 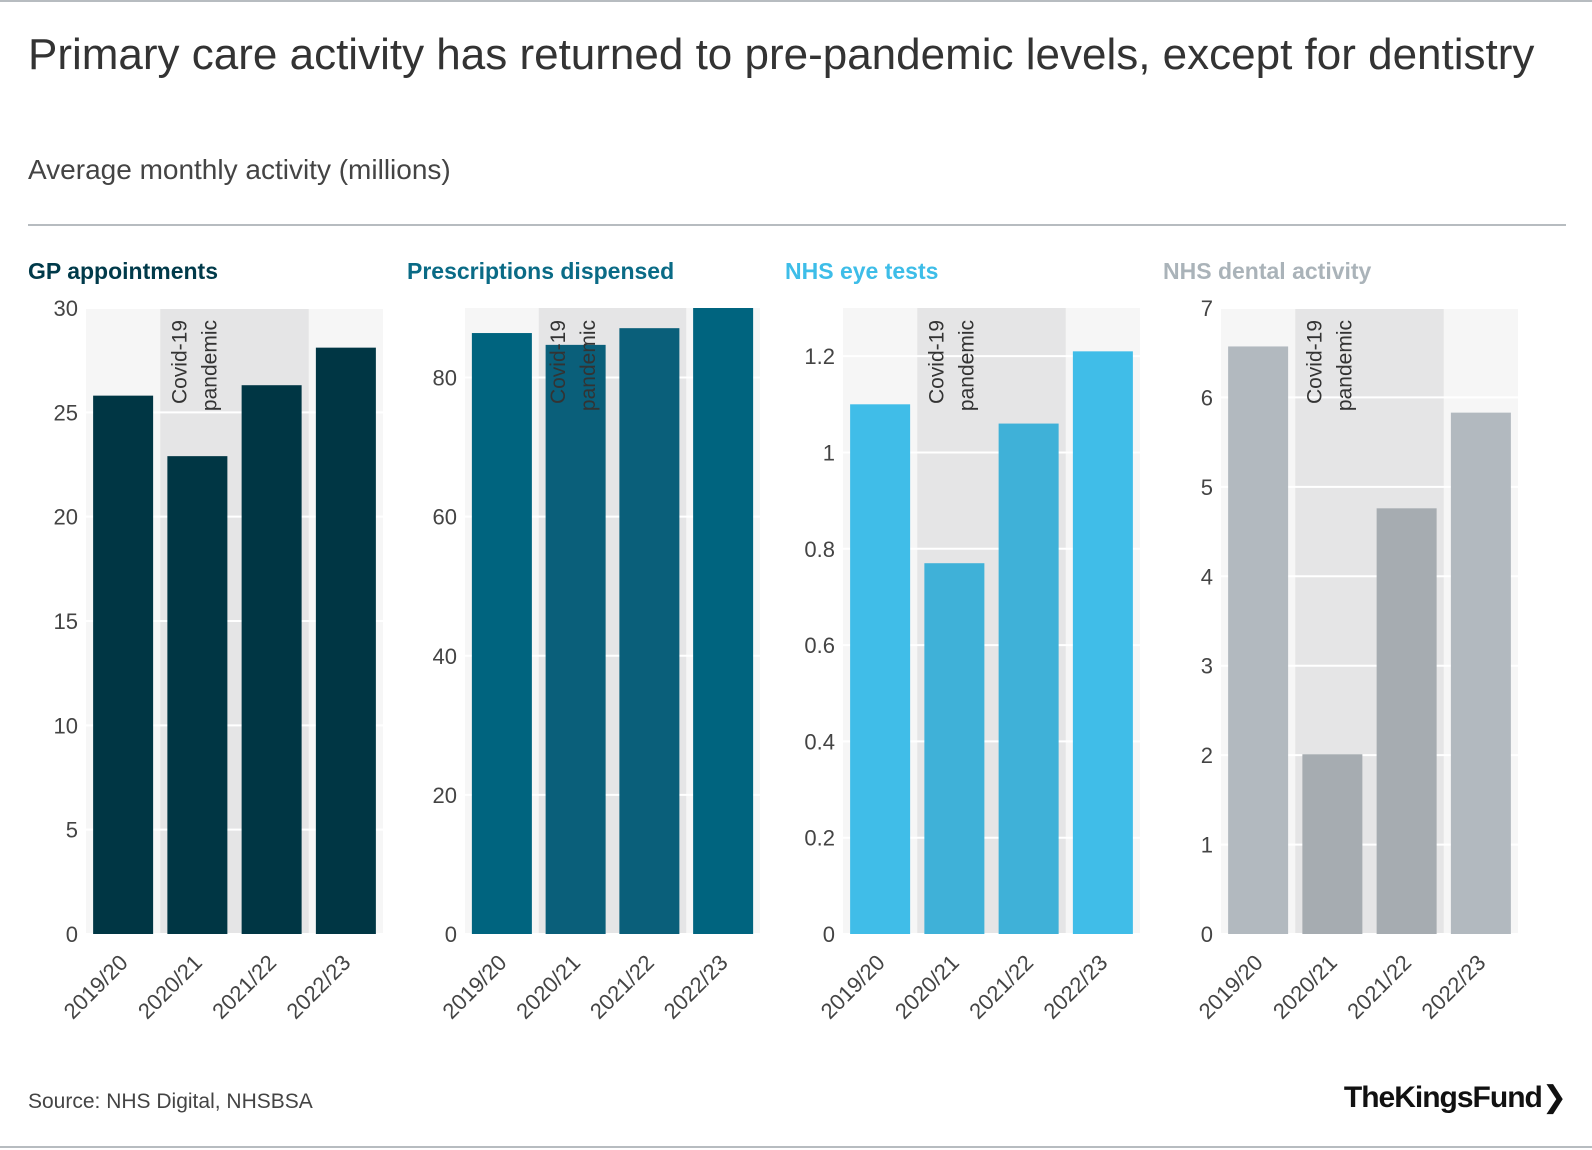 I want to click on panel-title-gp-appointments: GP appointments, so click(x=123, y=271).